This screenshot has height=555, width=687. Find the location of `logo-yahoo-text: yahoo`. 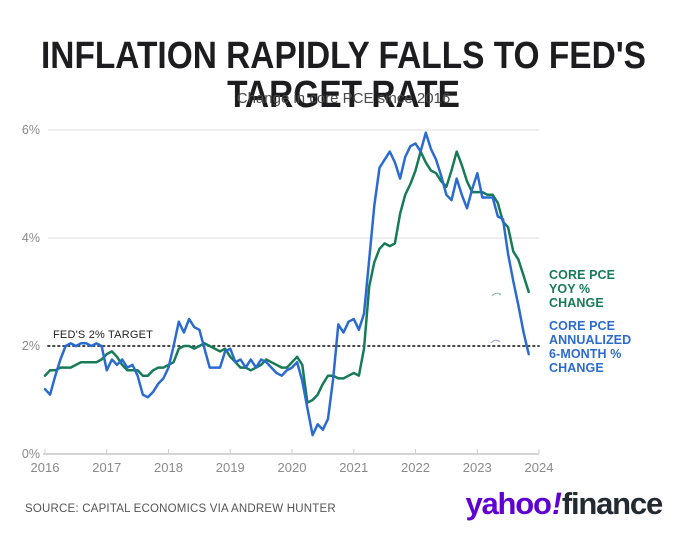

logo-yahoo-text: yahoo is located at coordinates (508, 503).